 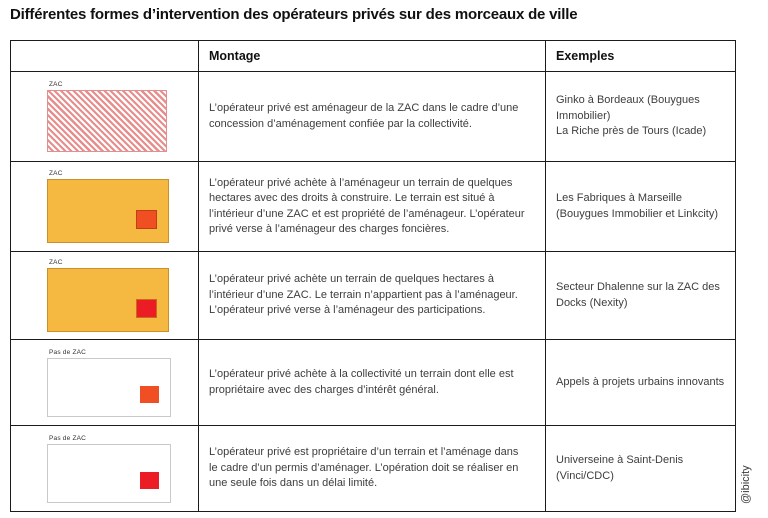 I want to click on diagram-cell-zac-participations: ZAC, so click(x=104, y=295).